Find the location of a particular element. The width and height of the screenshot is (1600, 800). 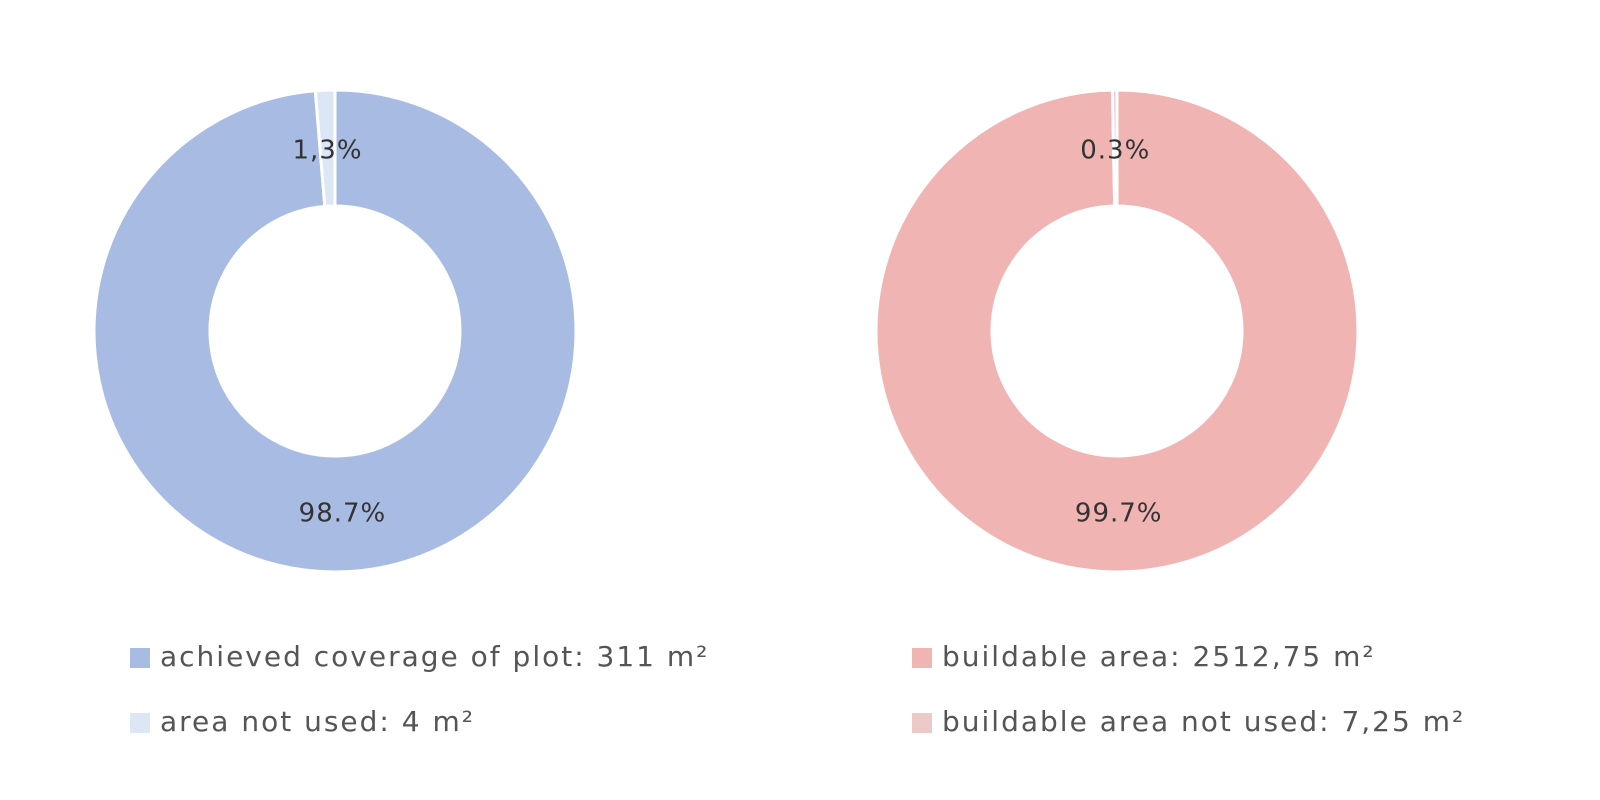

legend-label: buildable area not used: 7,25 m² is located at coordinates (1203, 721).